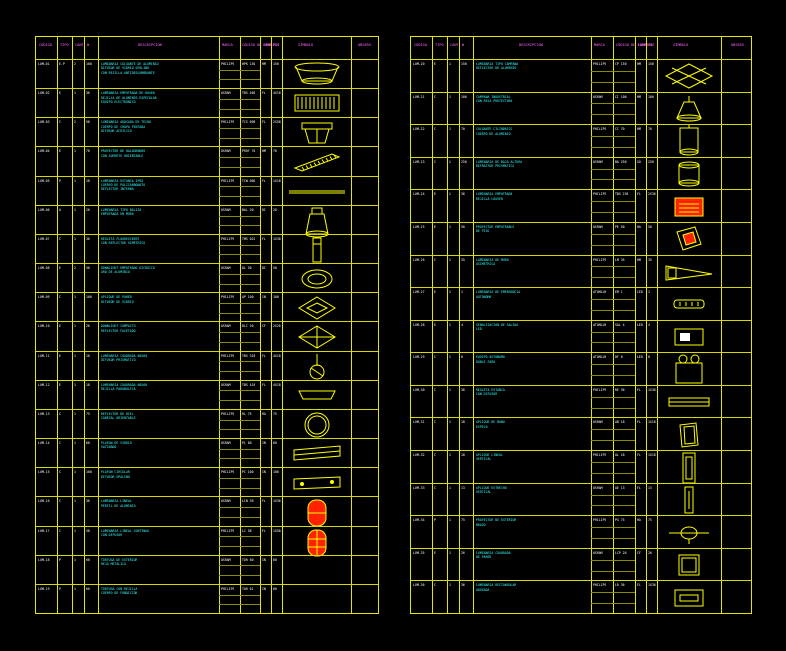 This screenshot has height=651, width=786. I want to click on item-power: 250, so click(651, 161).